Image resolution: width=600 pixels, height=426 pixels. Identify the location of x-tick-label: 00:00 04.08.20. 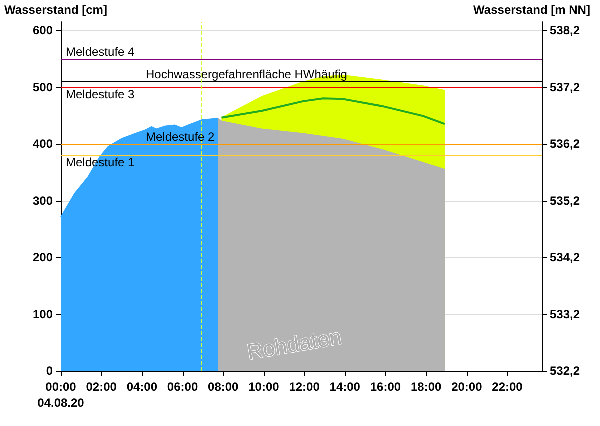
(61, 395).